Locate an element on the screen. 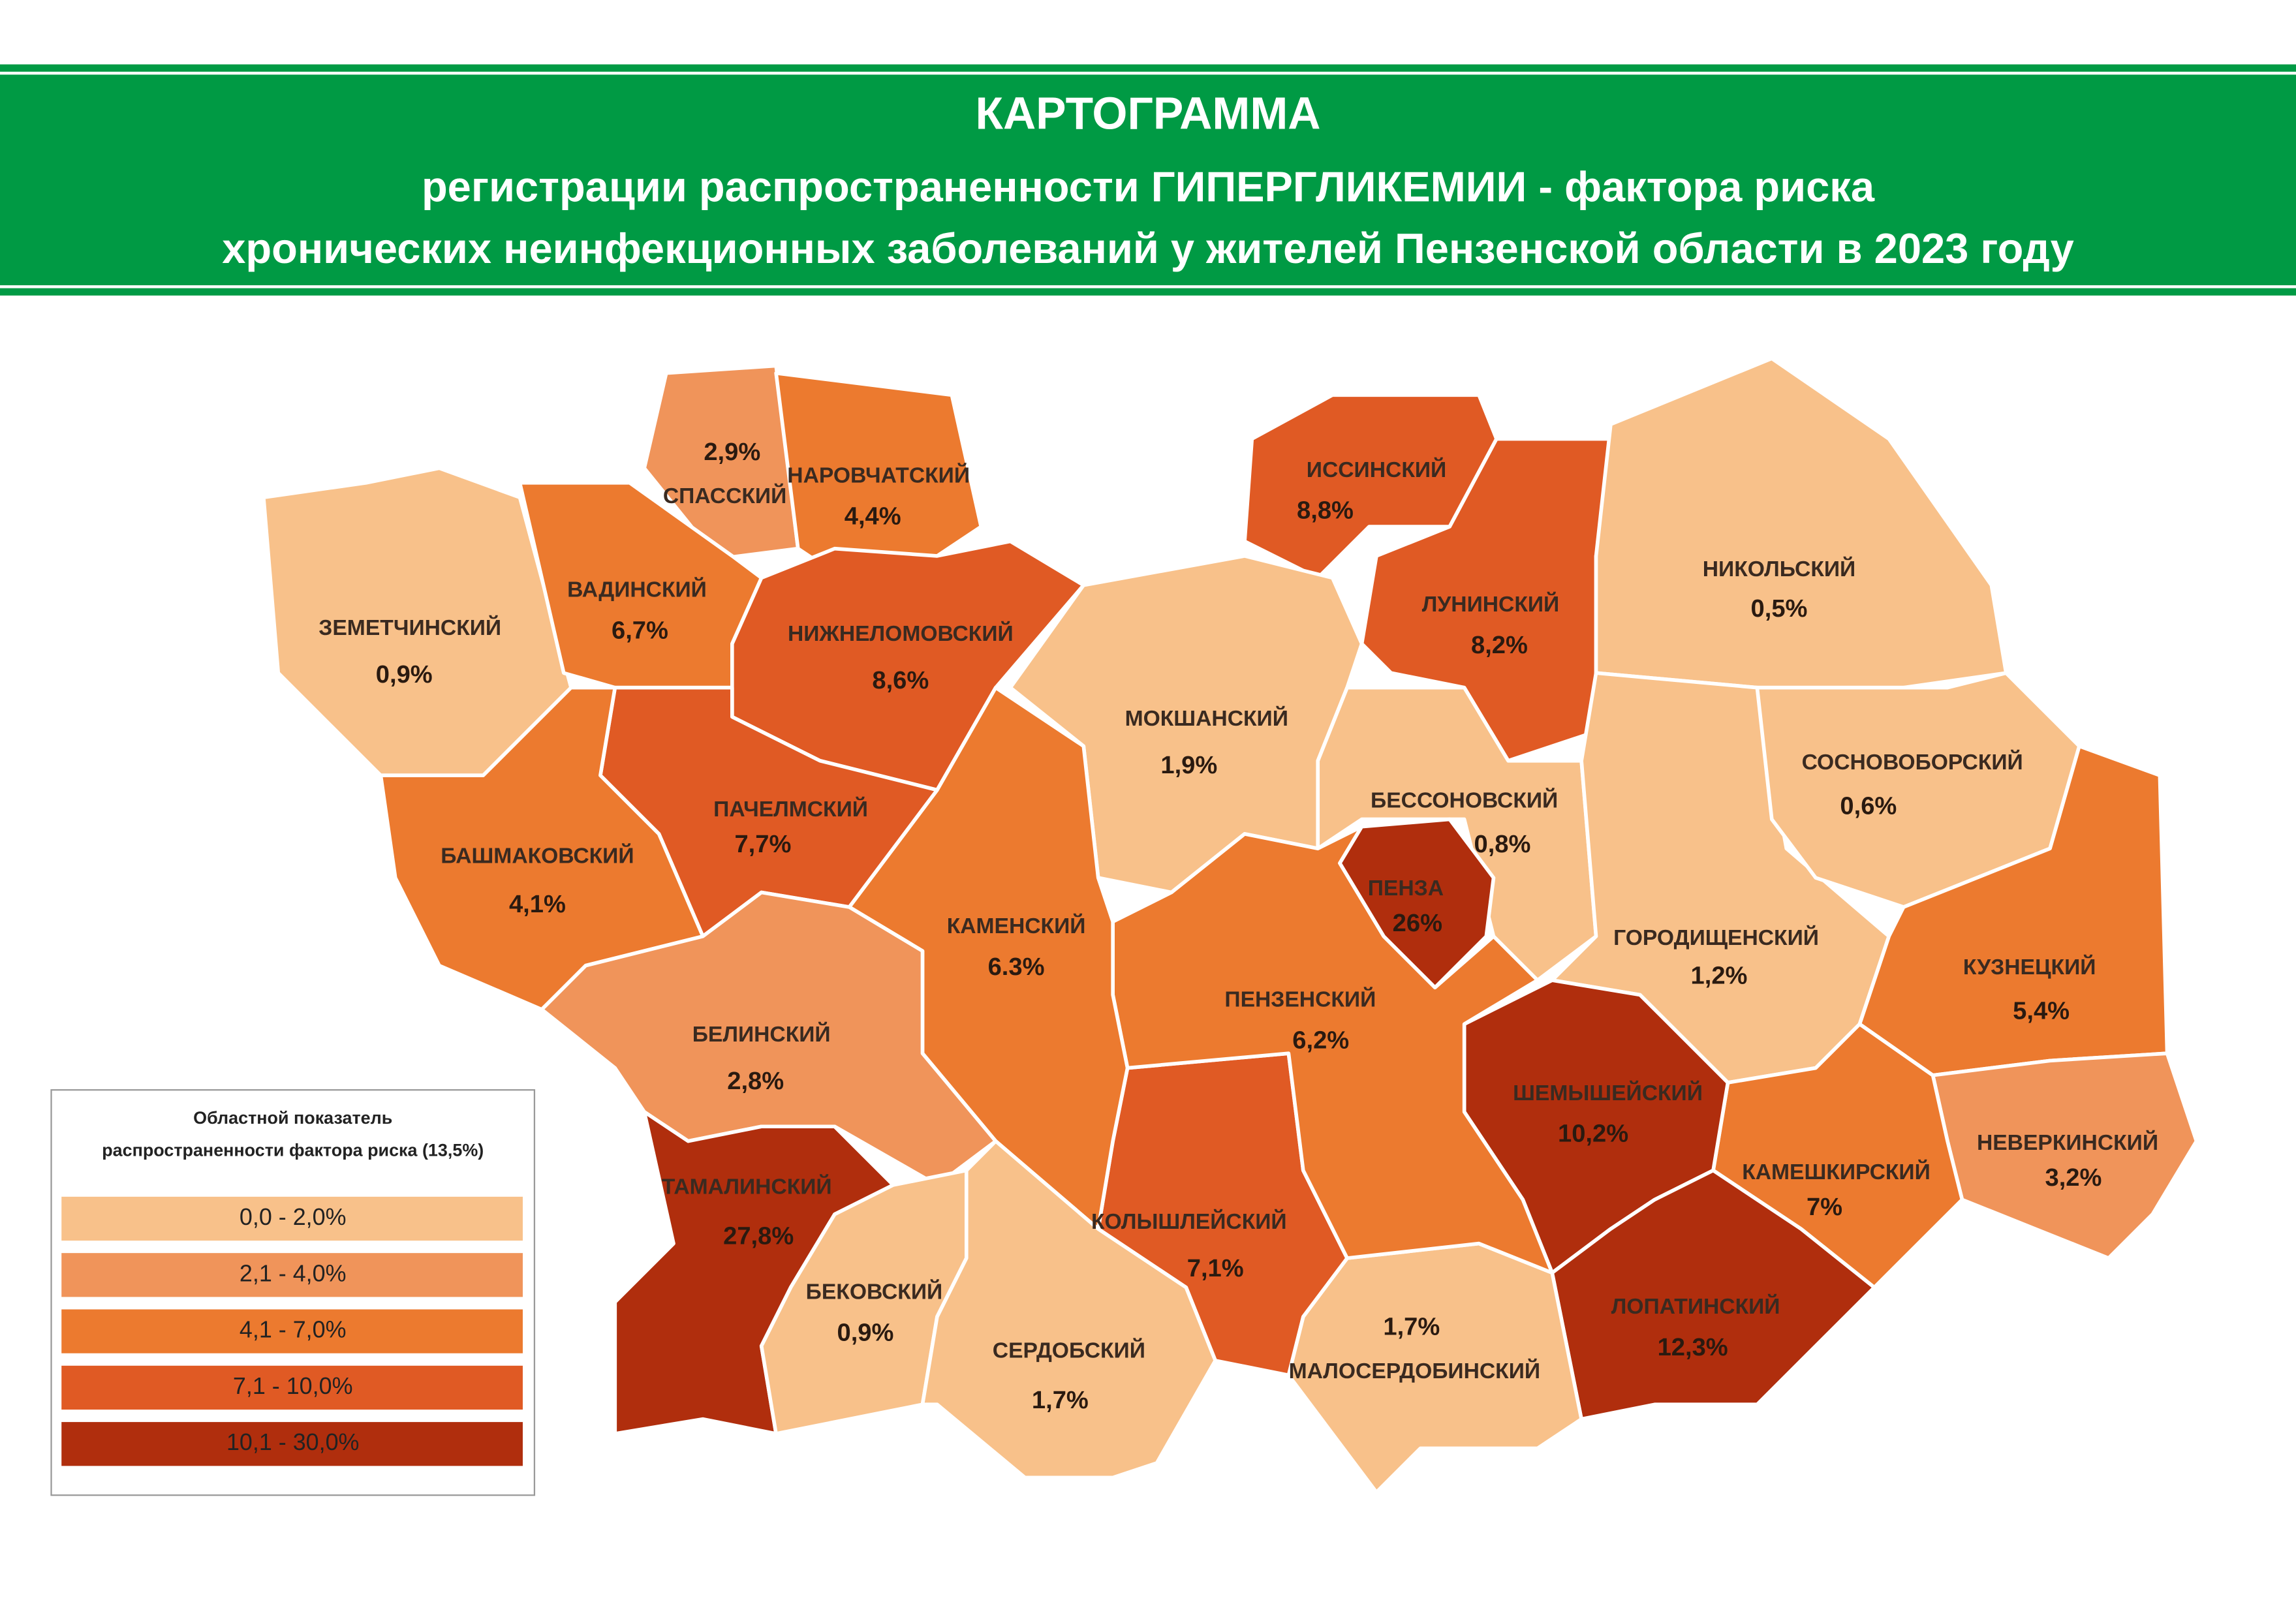 The height and width of the screenshot is (1621, 2296). legend-label: 2,1 - 4,0% is located at coordinates (293, 1273).